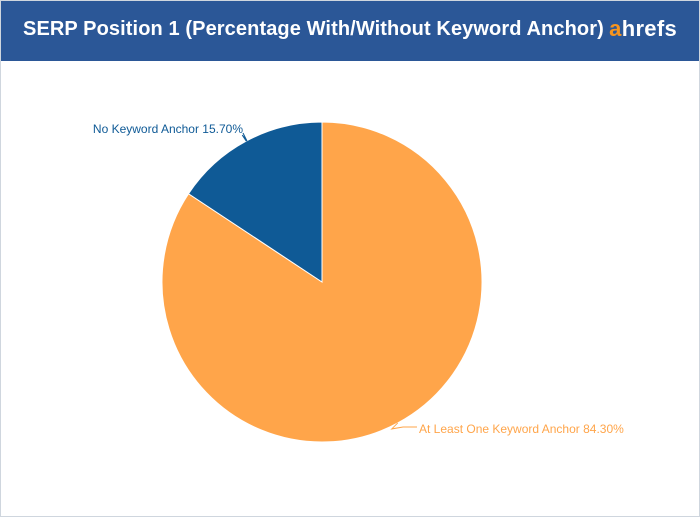 The height and width of the screenshot is (517, 700). I want to click on logo-letters-rest: hrefs, so click(649, 28).